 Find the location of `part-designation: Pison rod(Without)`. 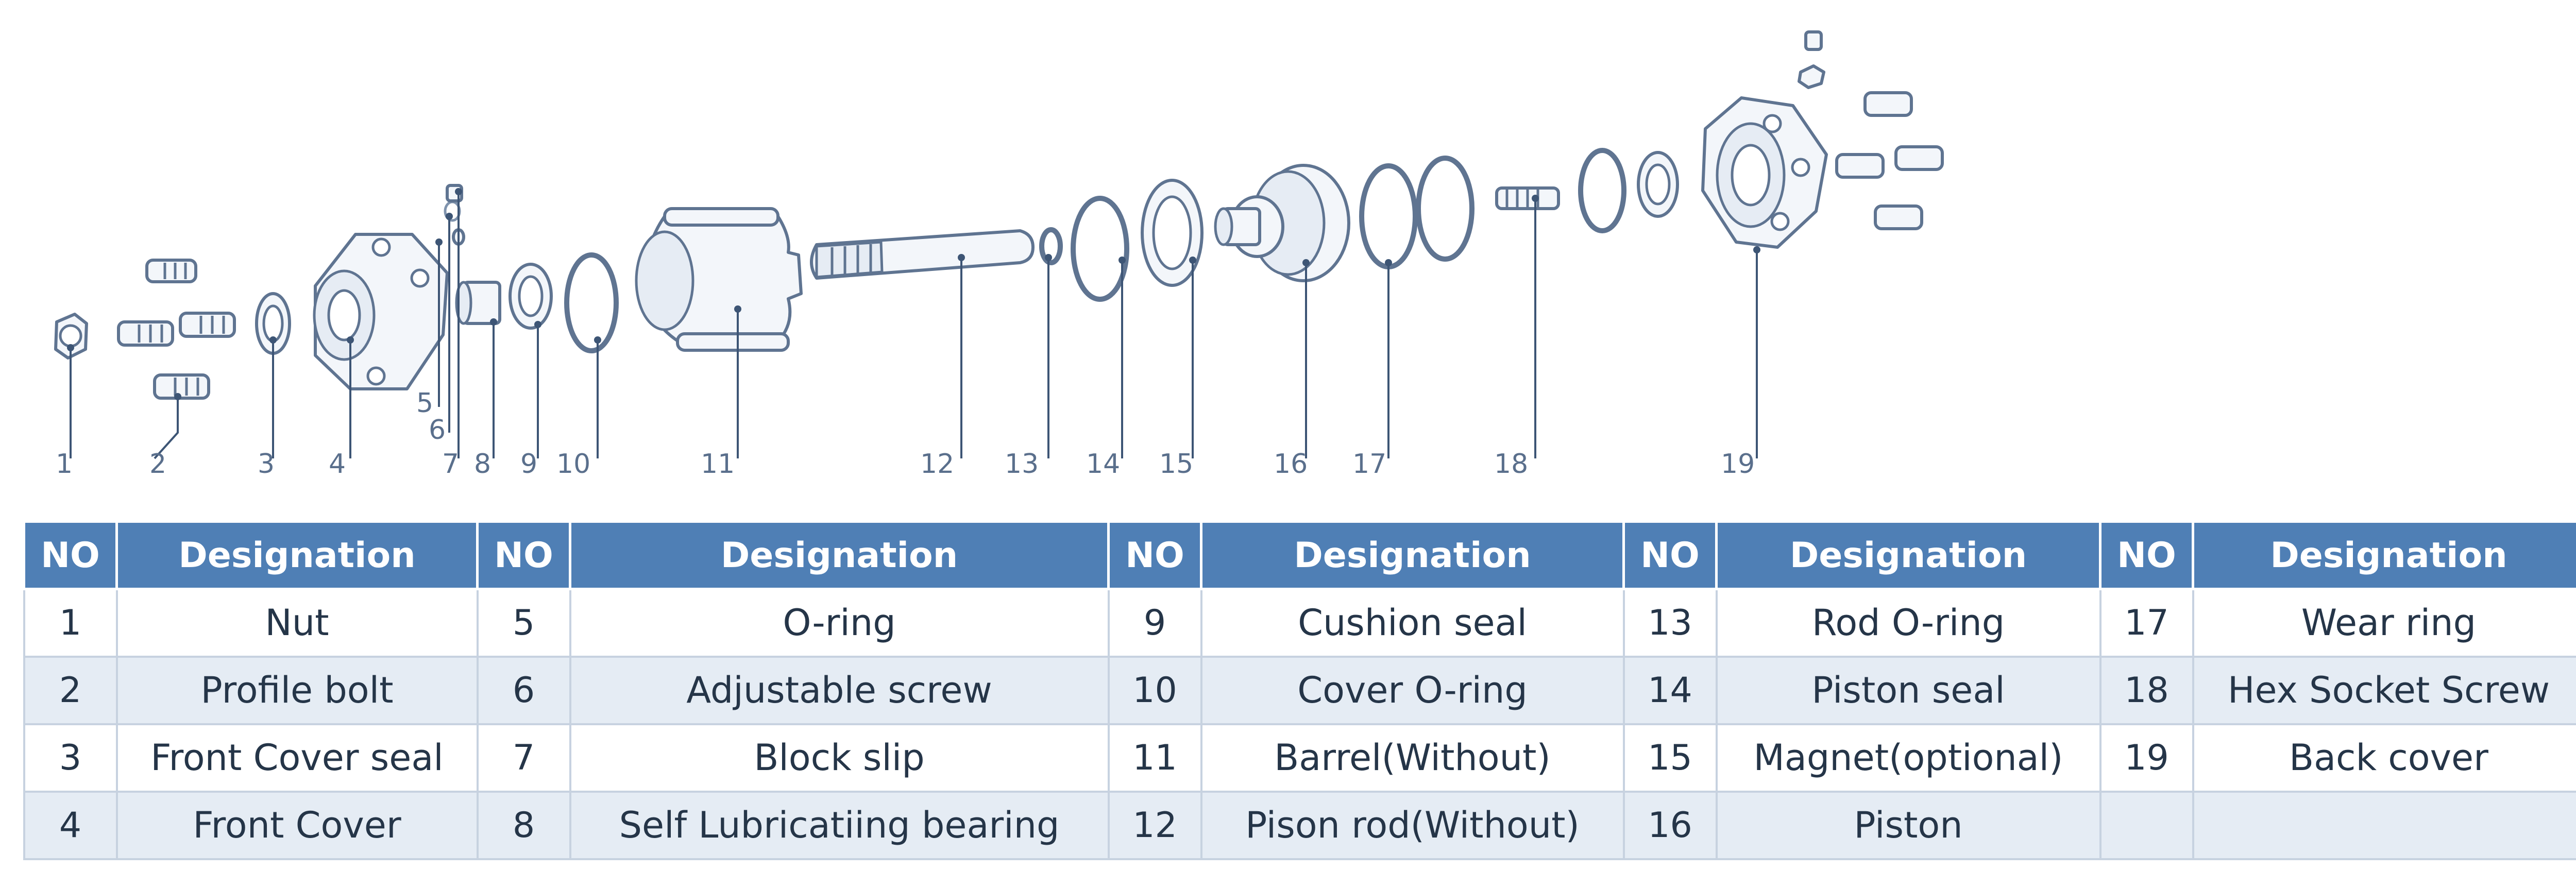

part-designation: Pison rod(Without) is located at coordinates (1413, 825).